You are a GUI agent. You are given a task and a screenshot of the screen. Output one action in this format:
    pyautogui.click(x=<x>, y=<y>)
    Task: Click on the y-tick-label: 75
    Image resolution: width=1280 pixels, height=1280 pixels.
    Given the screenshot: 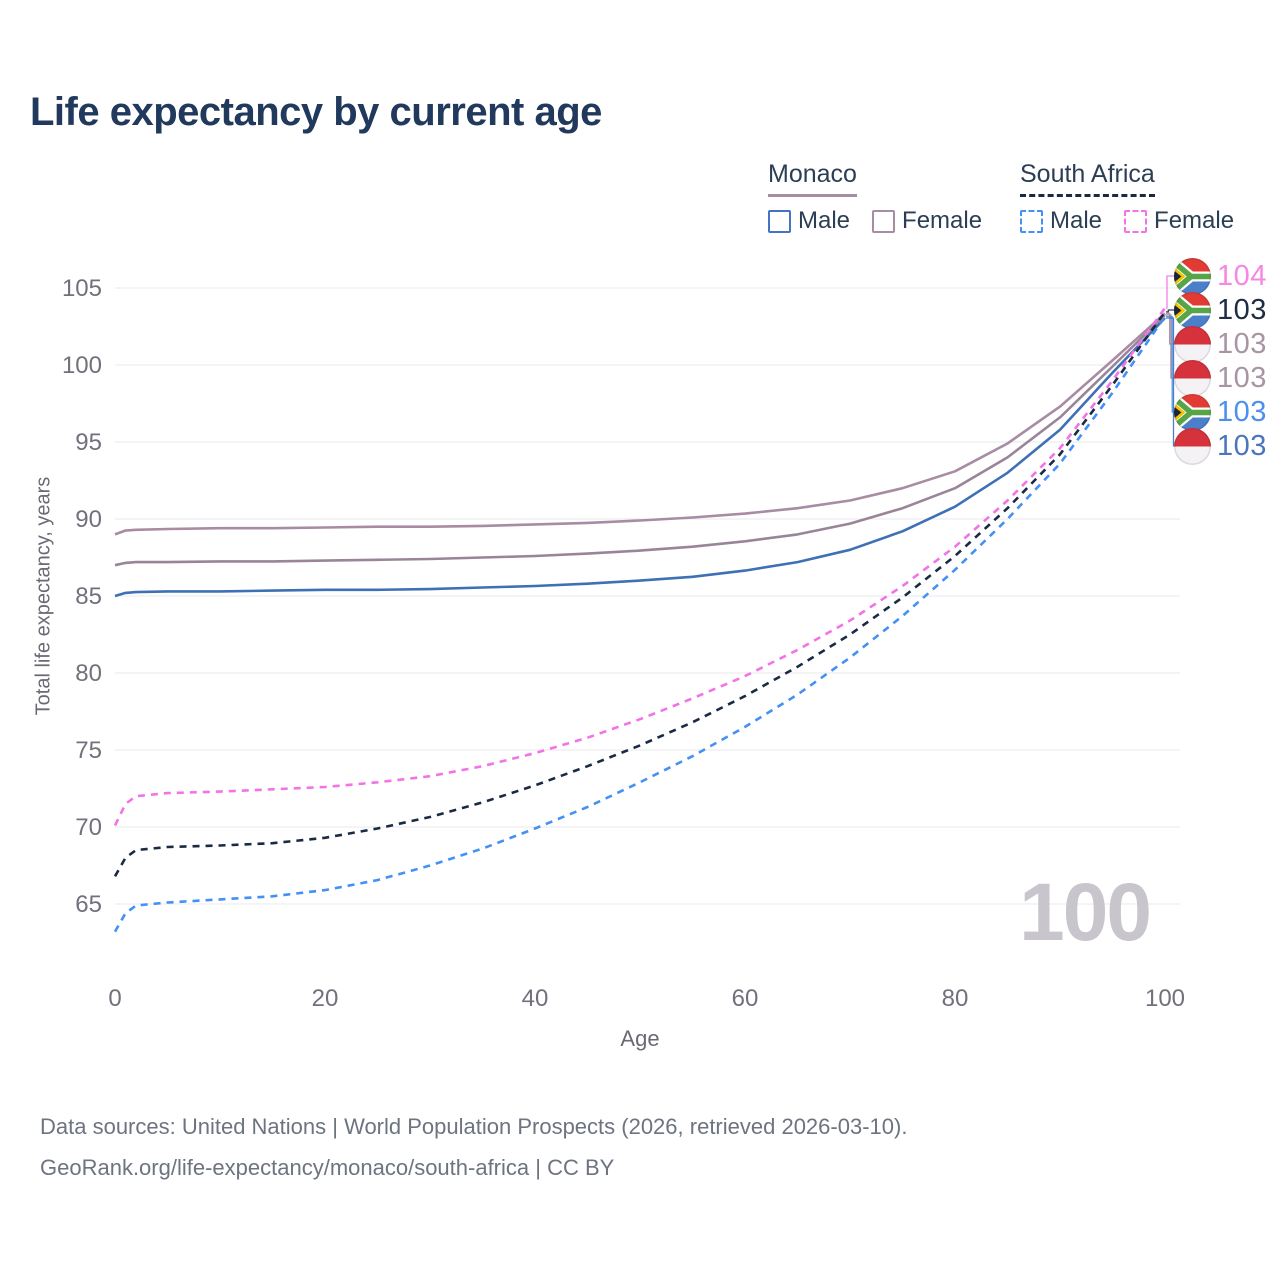 What is the action you would take?
    pyautogui.click(x=88, y=750)
    